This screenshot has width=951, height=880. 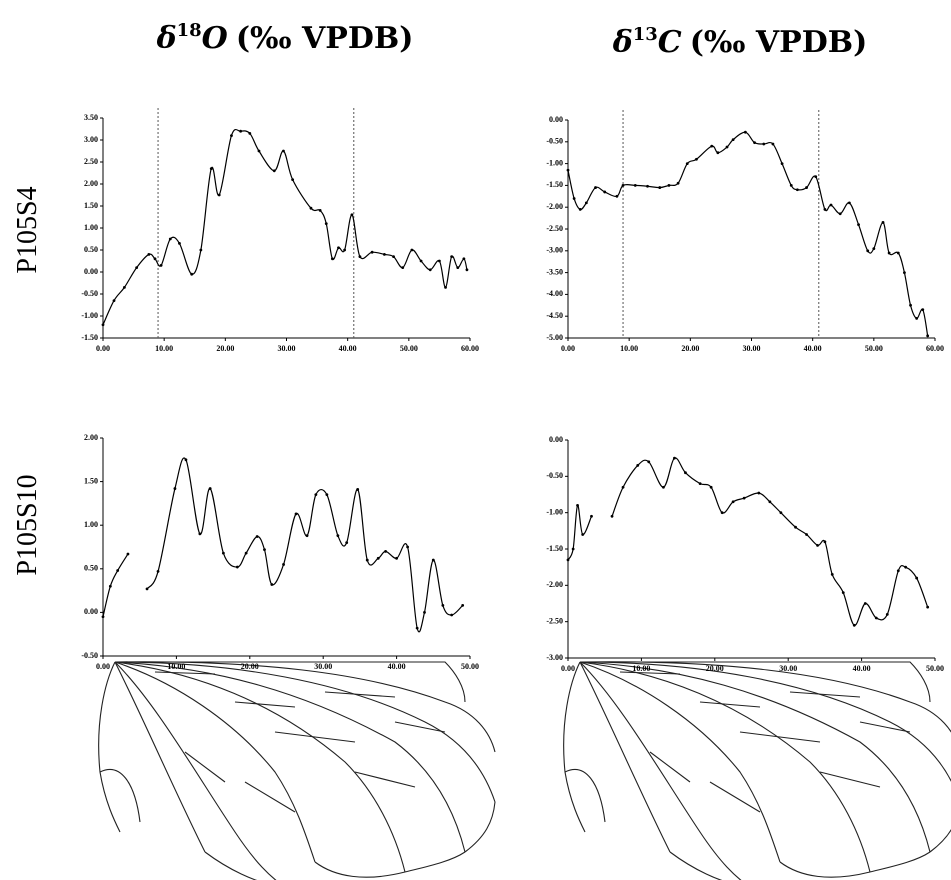 I want to click on y-tick-label: -3.00, so click(x=554, y=250).